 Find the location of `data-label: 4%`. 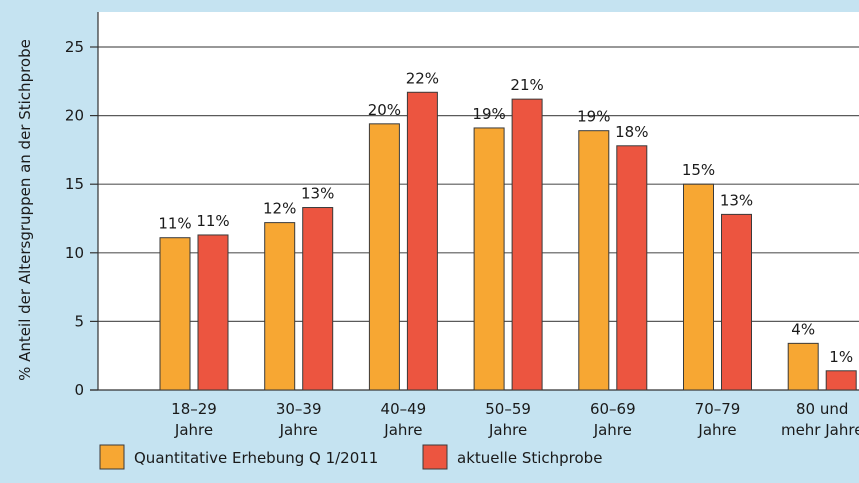

data-label: 4% is located at coordinates (803, 329).